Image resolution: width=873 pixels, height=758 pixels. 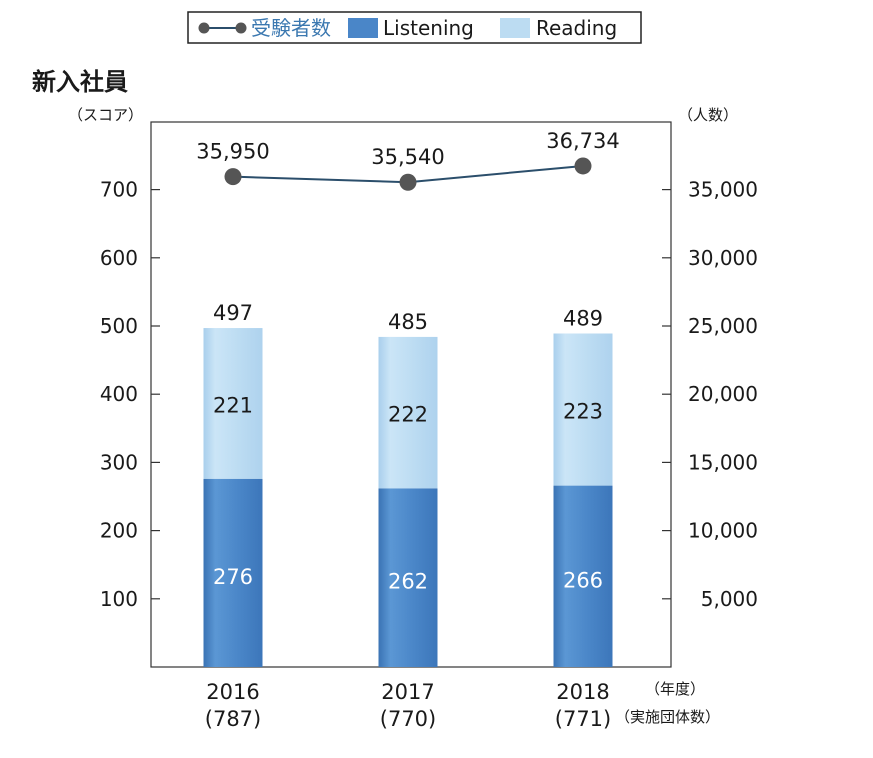 I want to click on left-axis: 100 200 300 400 500 600 700, so click(x=130, y=394).